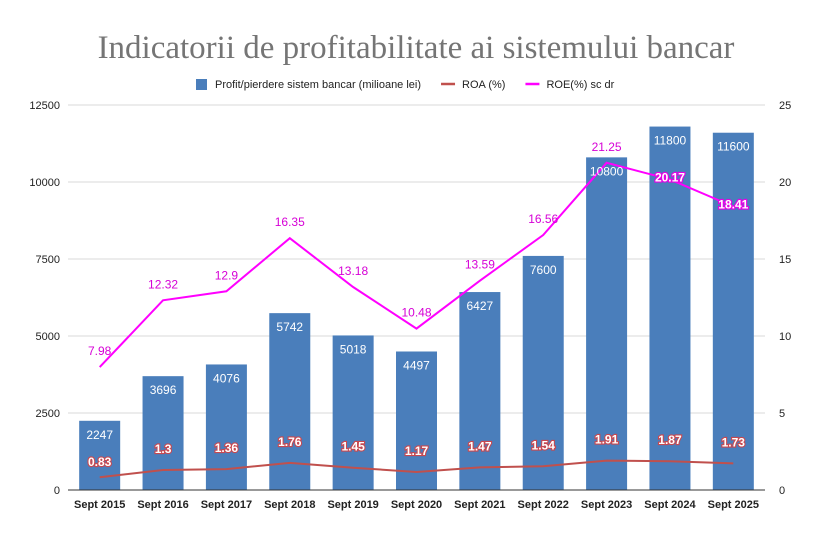 This screenshot has height=551, width=831. Describe the element at coordinates (416, 365) in the screenshot. I see `bar-data-label: 4497` at that location.